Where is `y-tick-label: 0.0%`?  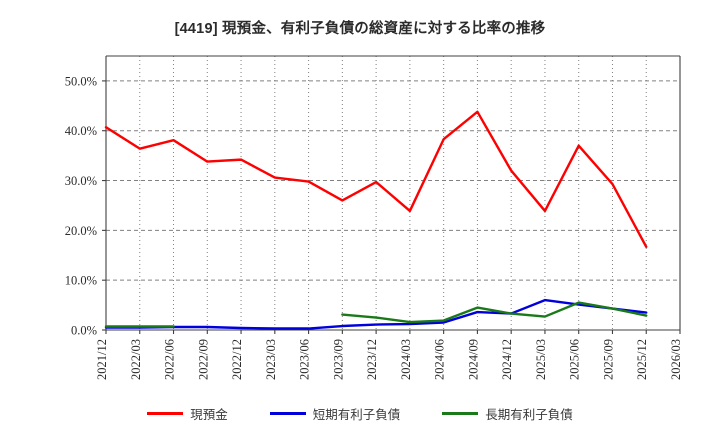 y-tick-label: 0.0% is located at coordinates (84, 331).